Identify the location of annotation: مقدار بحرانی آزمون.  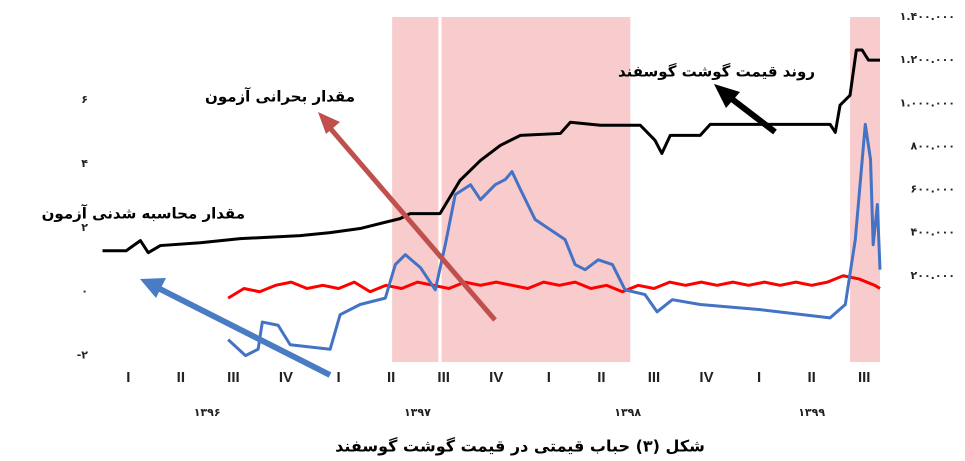
(280, 97).